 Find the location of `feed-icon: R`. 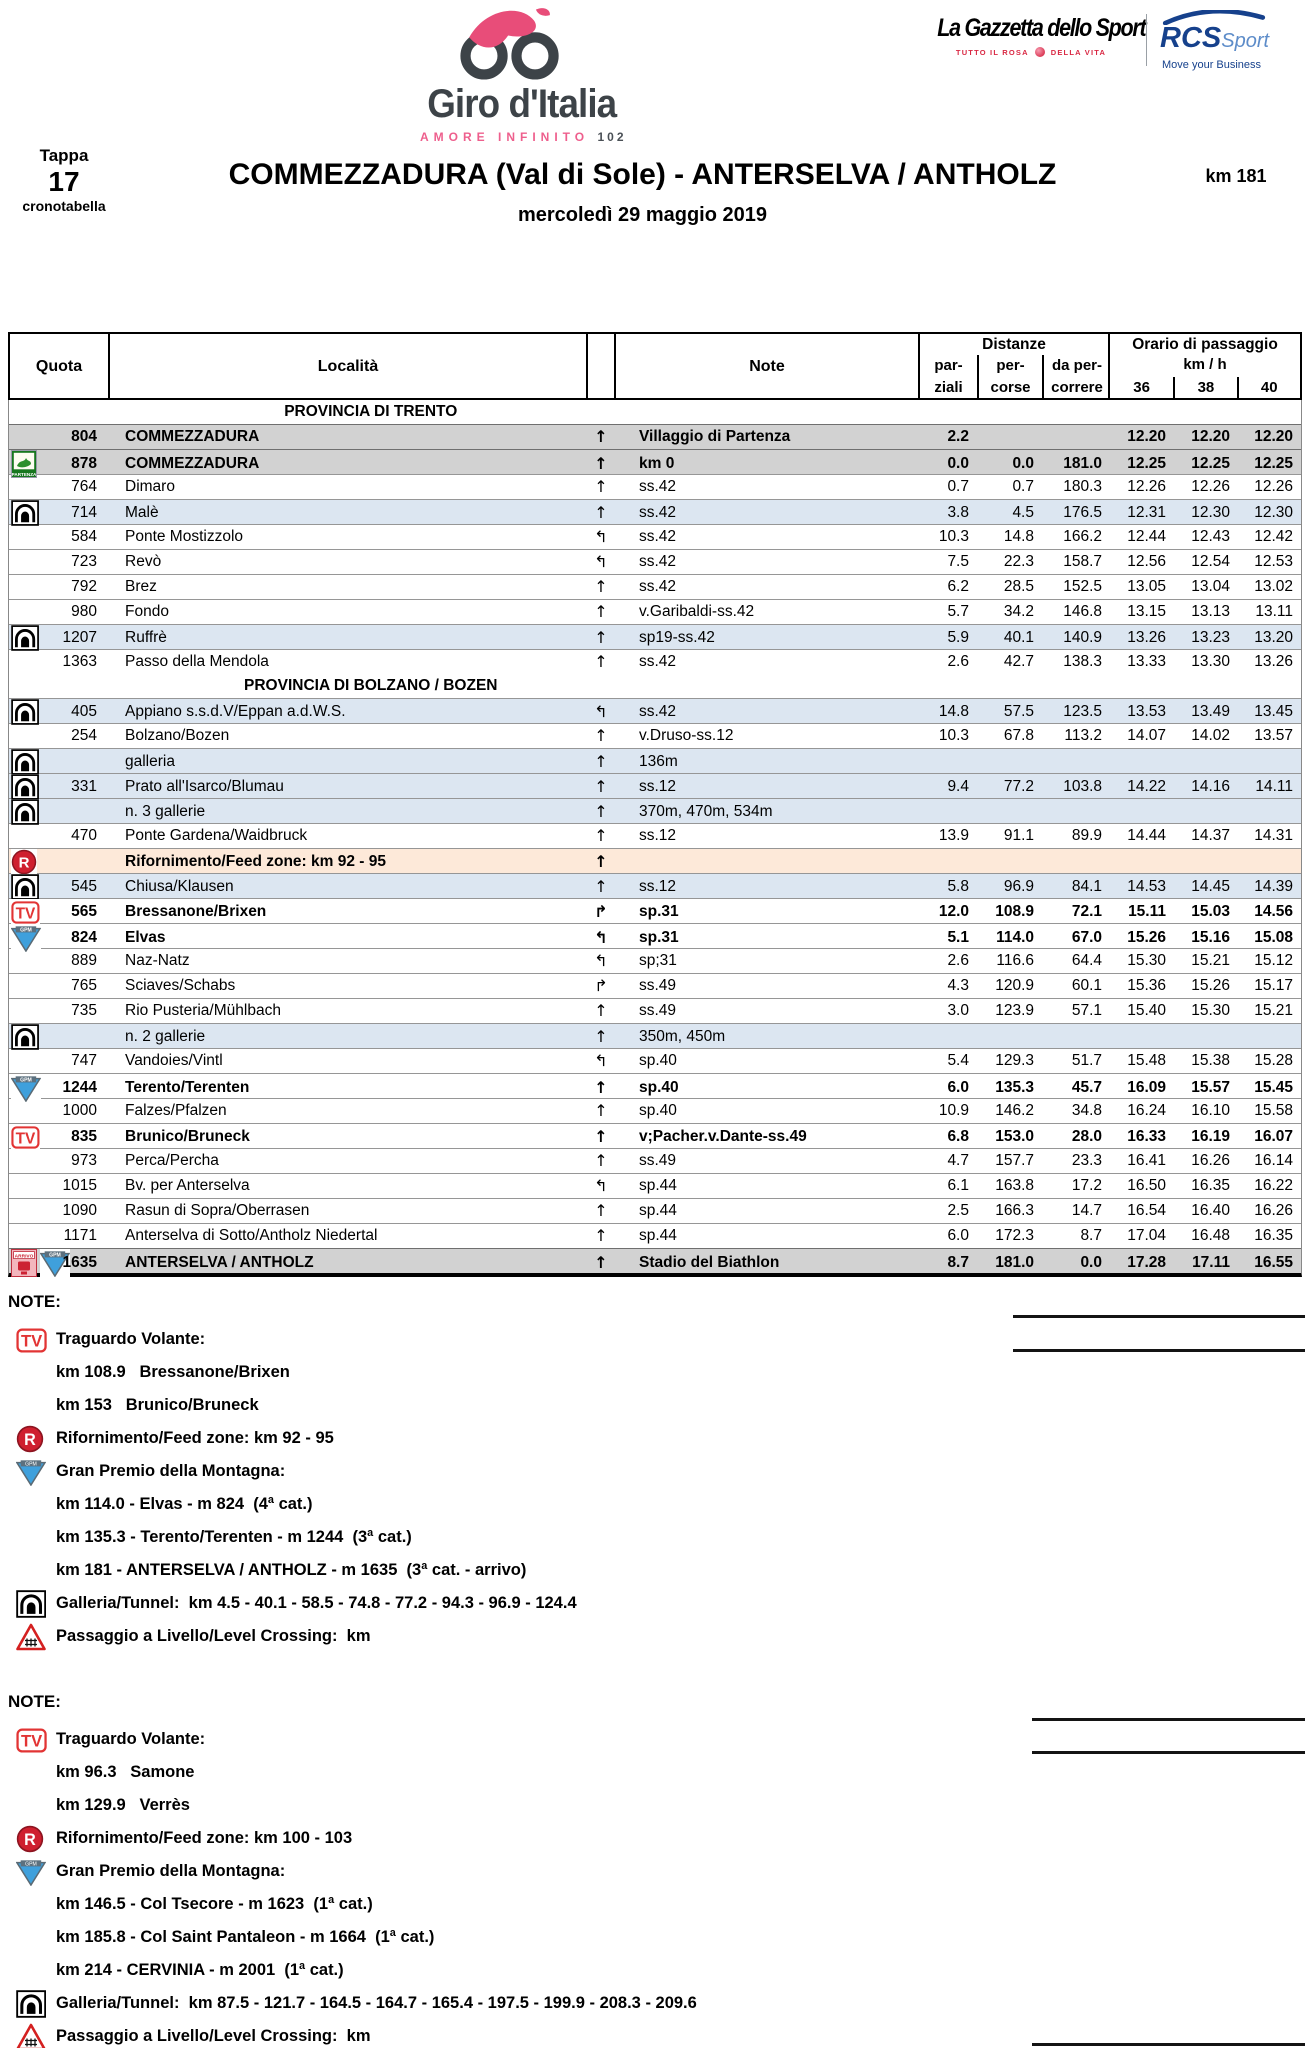

feed-icon: R is located at coordinates (24, 862).